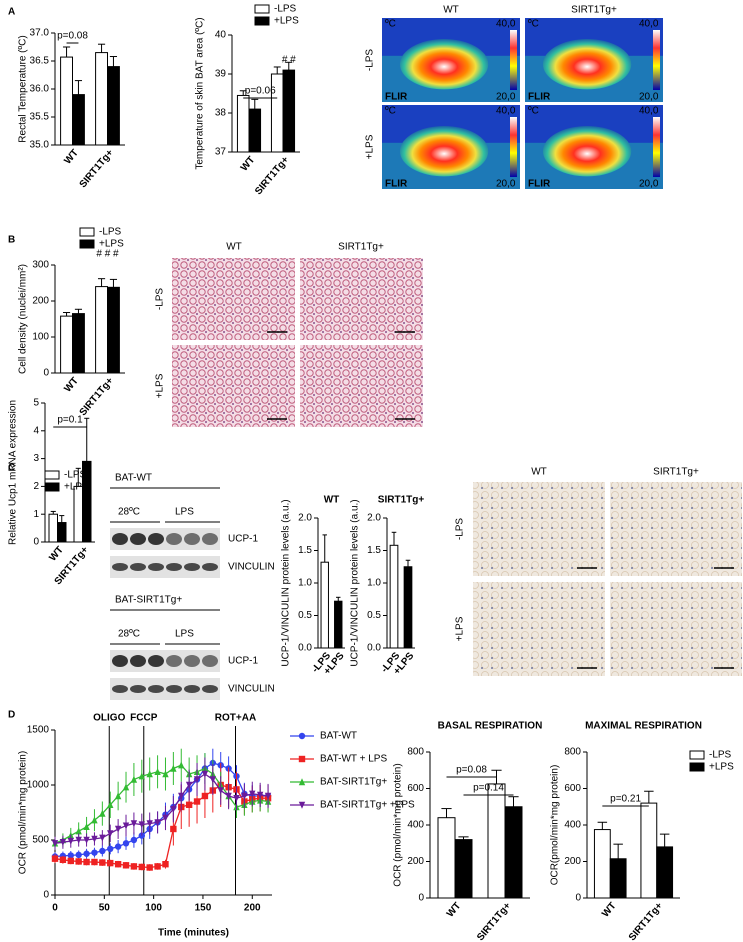 The height and width of the screenshot is (942, 743). What do you see at coordinates (572, 788) in the screenshot?
I see `y-tick-label: 600` at bounding box center [572, 788].